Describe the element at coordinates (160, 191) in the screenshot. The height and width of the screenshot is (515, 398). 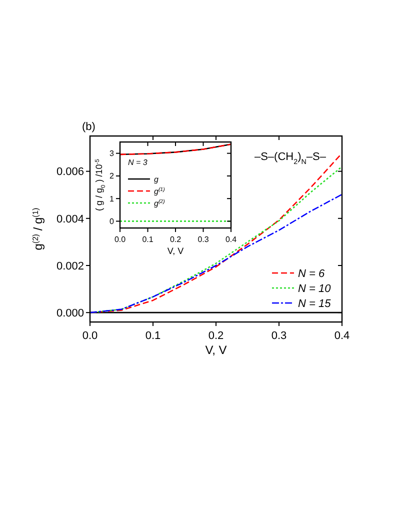
I see `legend-label: g$^{(1)}$` at that location.